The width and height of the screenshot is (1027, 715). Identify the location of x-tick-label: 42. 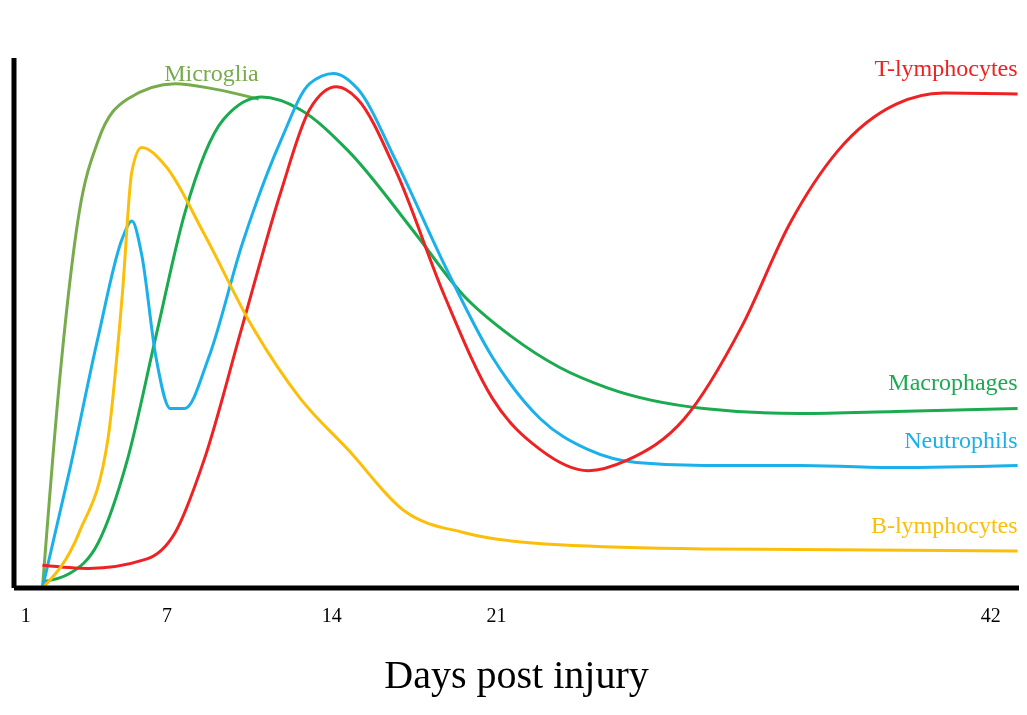
(990, 615).